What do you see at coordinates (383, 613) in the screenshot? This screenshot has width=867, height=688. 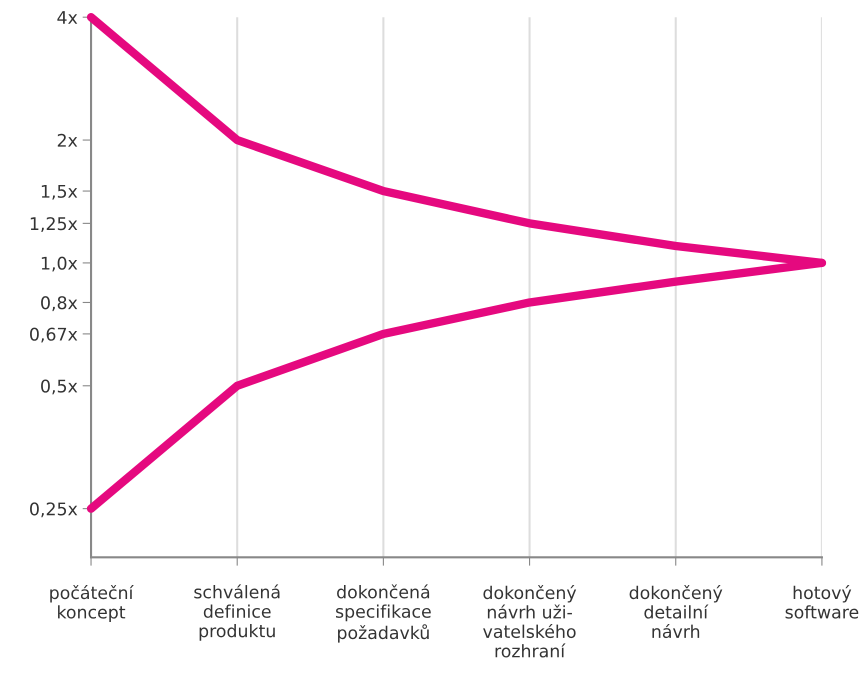 I see `x-tick-label: dokončená specifikace požadavků` at bounding box center [383, 613].